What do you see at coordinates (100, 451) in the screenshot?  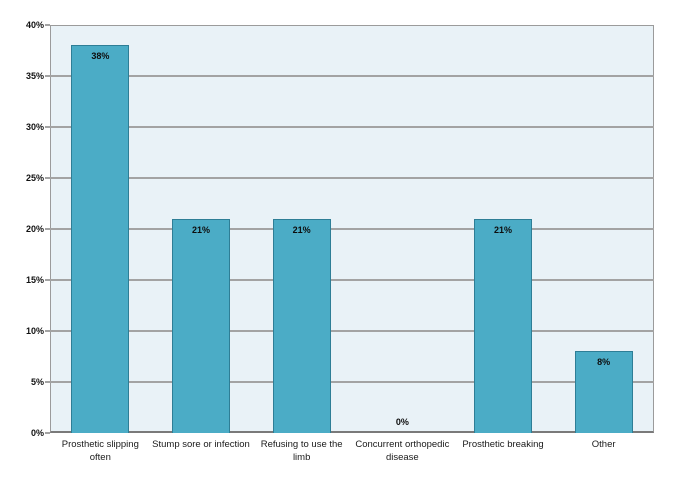 I see `x-axis-category-label: Prosthetic slipping often` at bounding box center [100, 451].